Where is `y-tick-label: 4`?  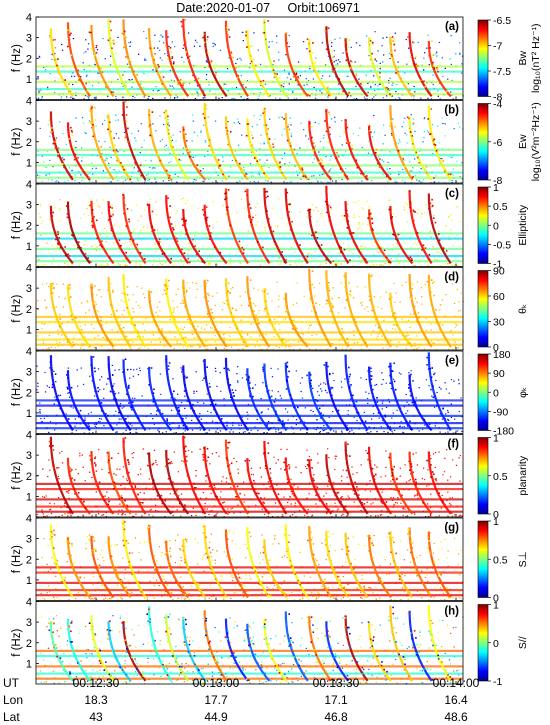
y-tick-label: 4 is located at coordinates (29, 102).